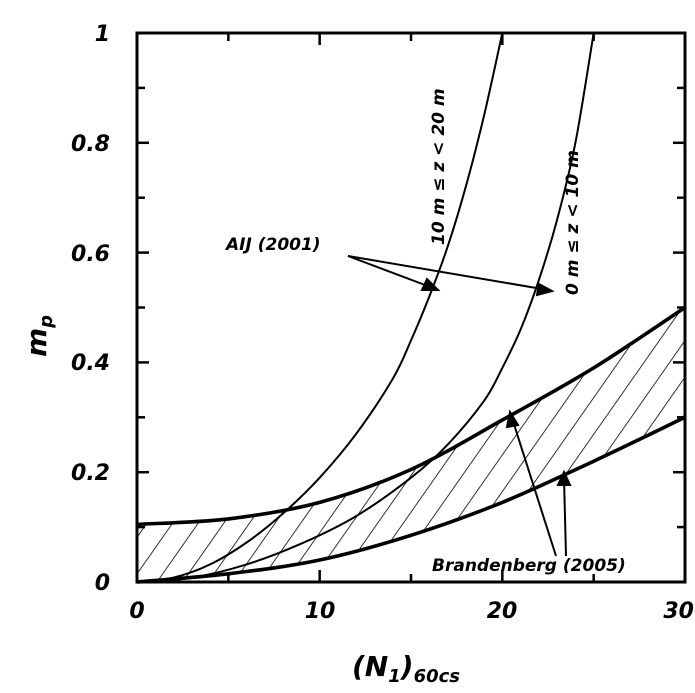  I want to click on series-label-deep: 10 m ≤ z < 20 m, so click(439, 166).